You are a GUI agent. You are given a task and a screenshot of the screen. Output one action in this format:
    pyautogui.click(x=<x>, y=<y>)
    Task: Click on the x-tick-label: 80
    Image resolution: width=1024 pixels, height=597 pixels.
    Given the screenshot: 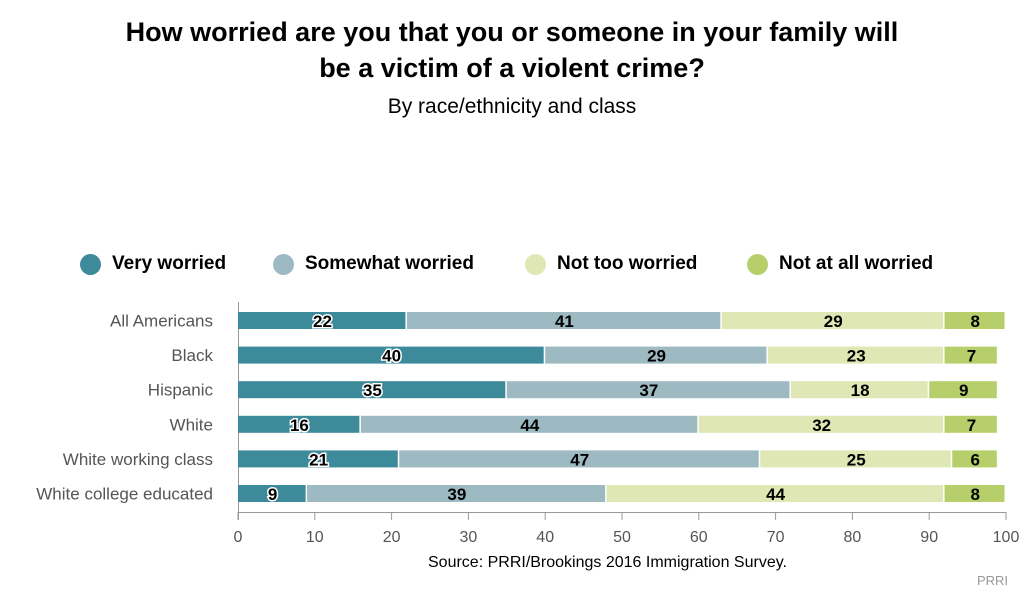 What is the action you would take?
    pyautogui.click(x=853, y=537)
    